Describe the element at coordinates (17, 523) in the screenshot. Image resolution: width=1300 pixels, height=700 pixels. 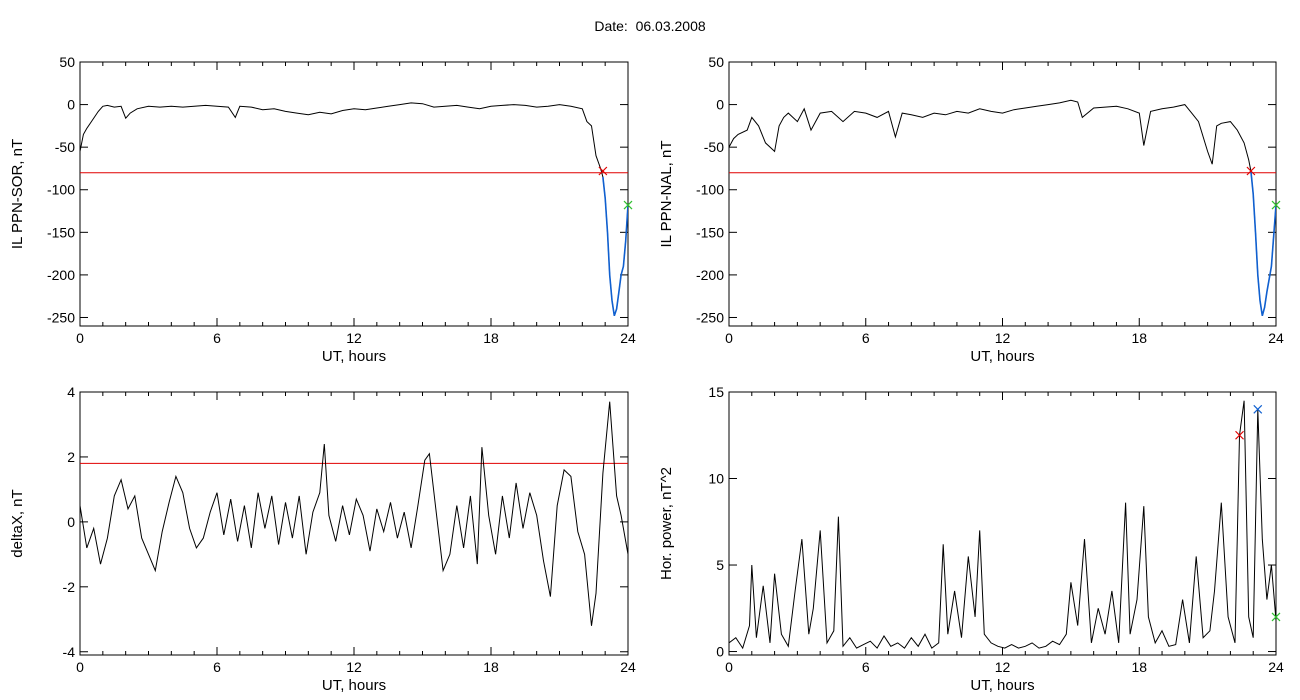
I see `y-axis-label: deltaX, nT` at that location.